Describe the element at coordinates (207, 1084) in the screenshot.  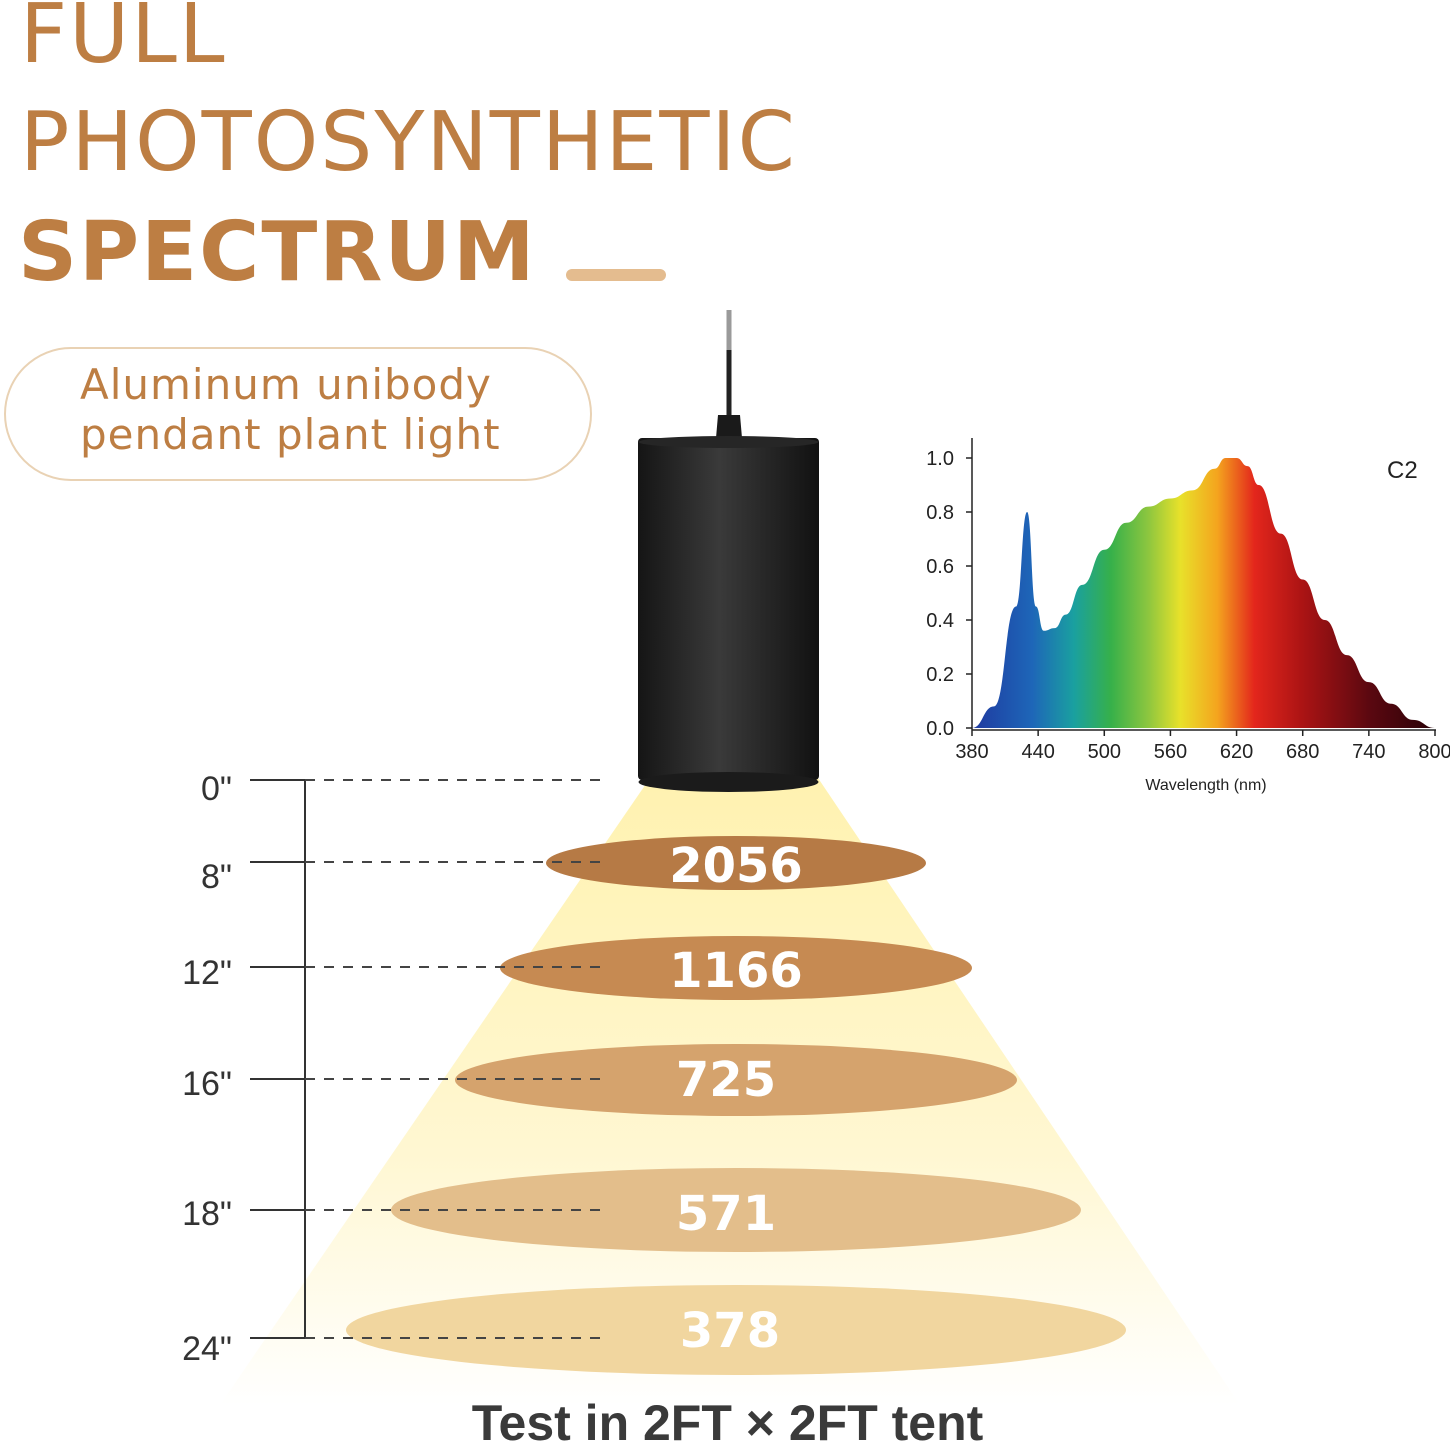
I see `distance-label-16: 16"` at that location.